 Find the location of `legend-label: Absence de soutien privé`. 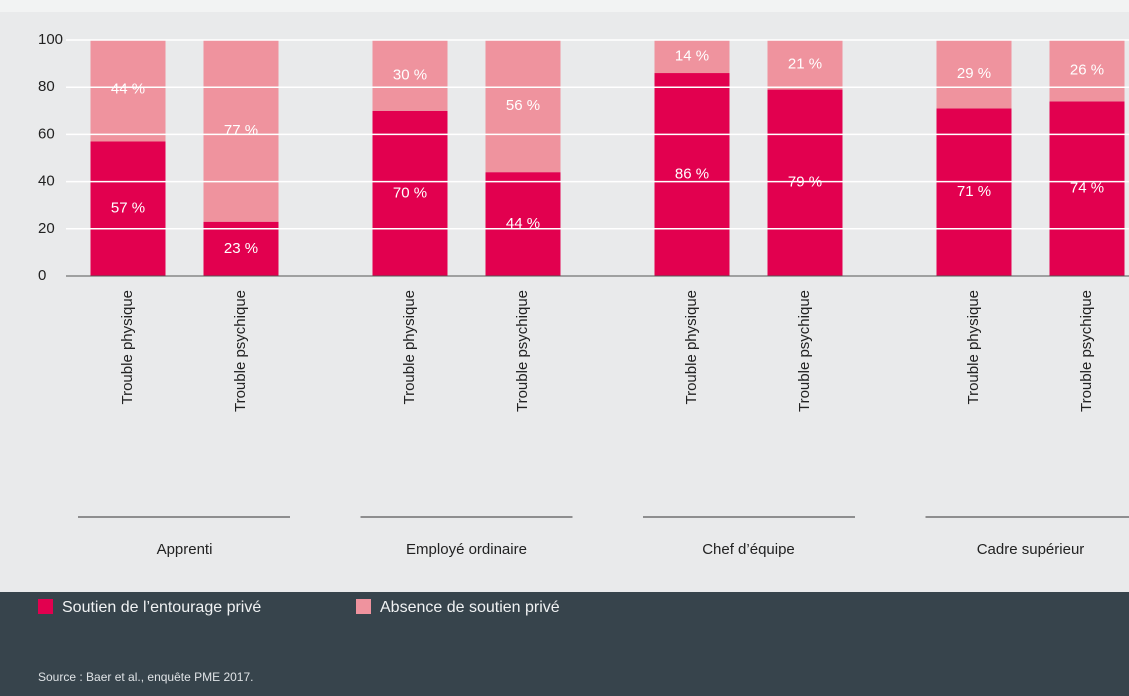

legend-label: Absence de soutien privé is located at coordinates (470, 607).